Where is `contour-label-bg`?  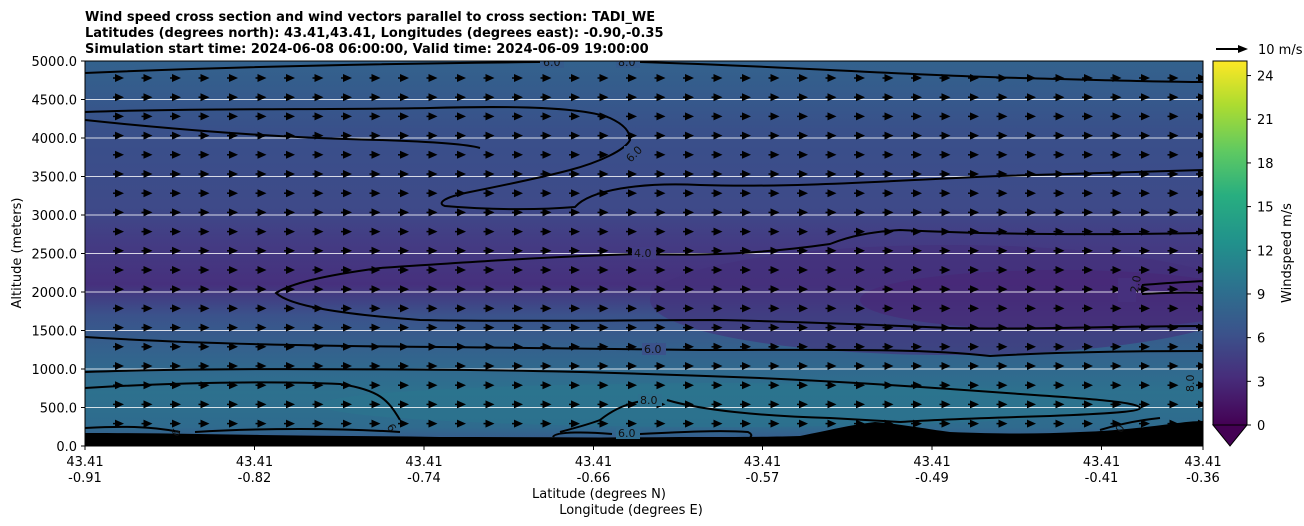
contour-label-bg is located at coordinates (654, 349).